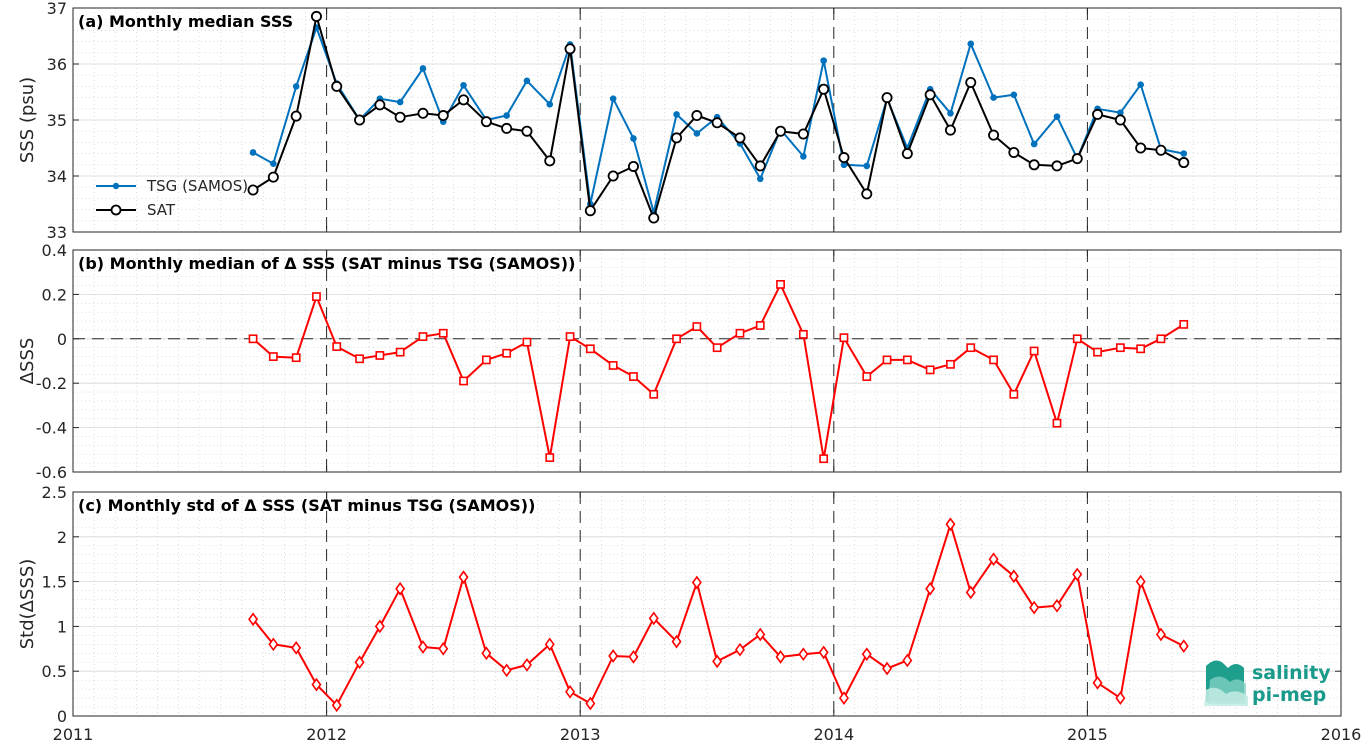 This screenshot has height=745, width=1364. Describe the element at coordinates (57, 120) in the screenshot. I see `y-tick-label: 35` at that location.